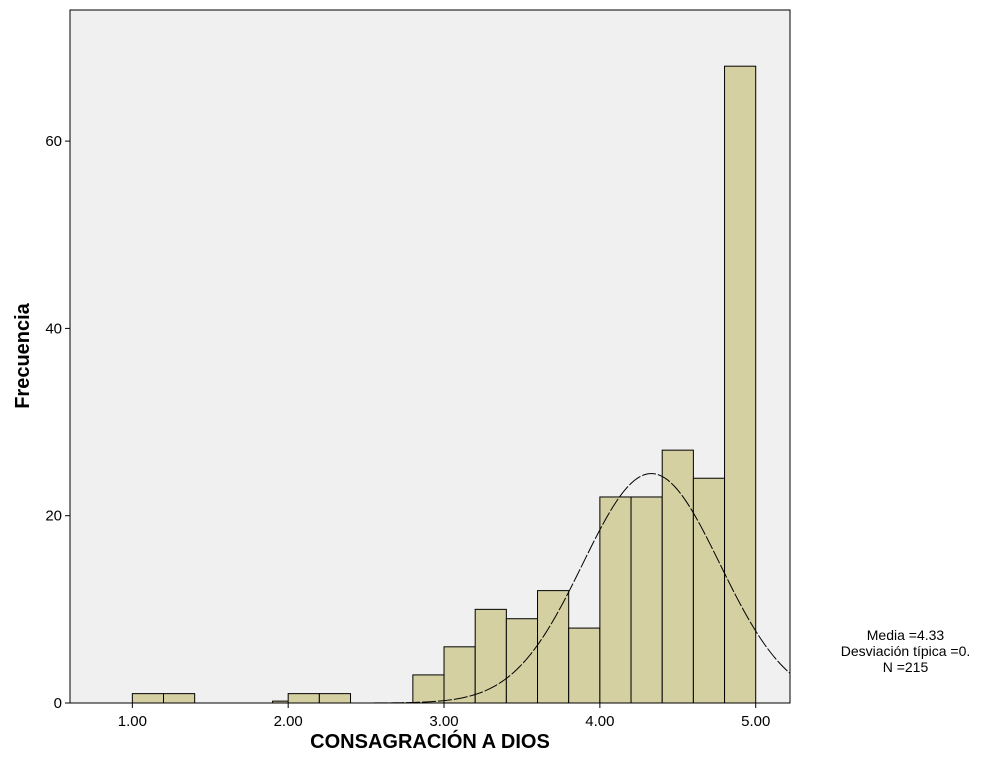  I want to click on y-tick-label: 0, so click(58, 703).